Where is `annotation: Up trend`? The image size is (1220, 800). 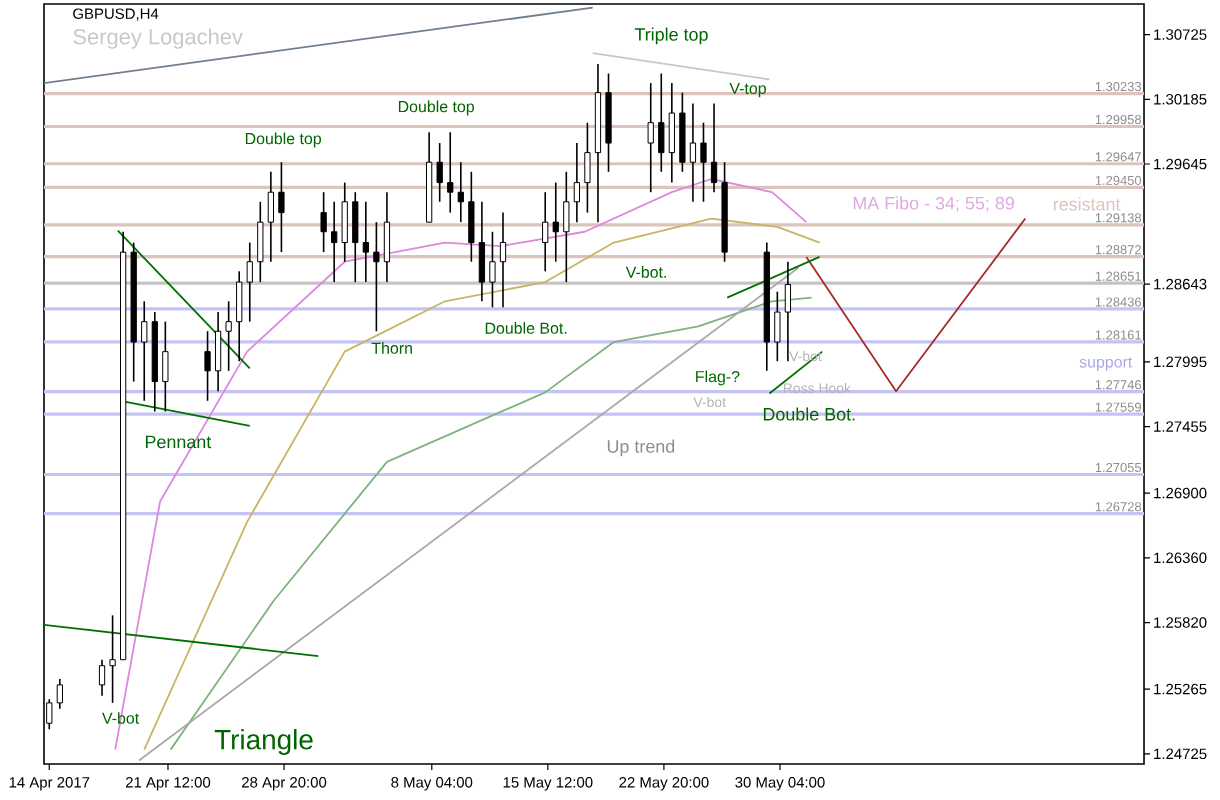 annotation: Up trend is located at coordinates (641, 448).